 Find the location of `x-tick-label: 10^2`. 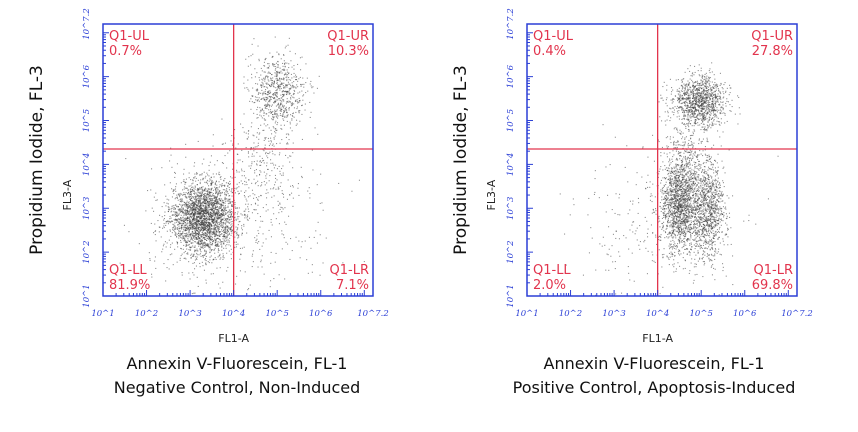

x-tick-label: 10^2 is located at coordinates (146, 314).